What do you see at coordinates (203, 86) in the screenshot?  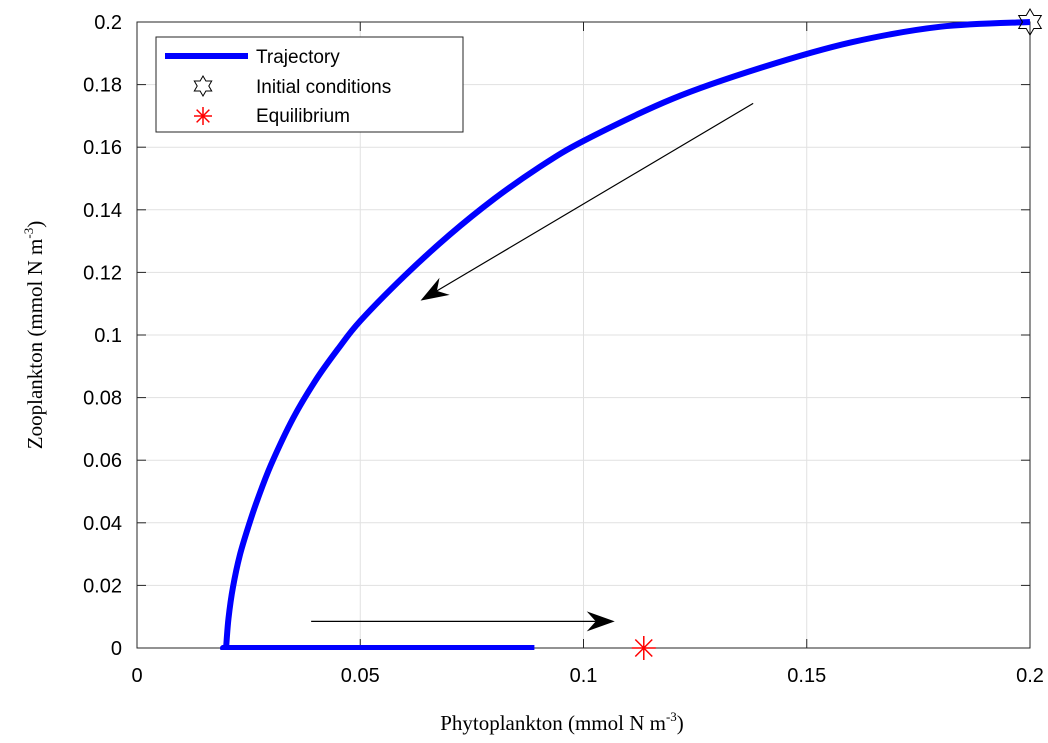 I see `hexagram-icon` at bounding box center [203, 86].